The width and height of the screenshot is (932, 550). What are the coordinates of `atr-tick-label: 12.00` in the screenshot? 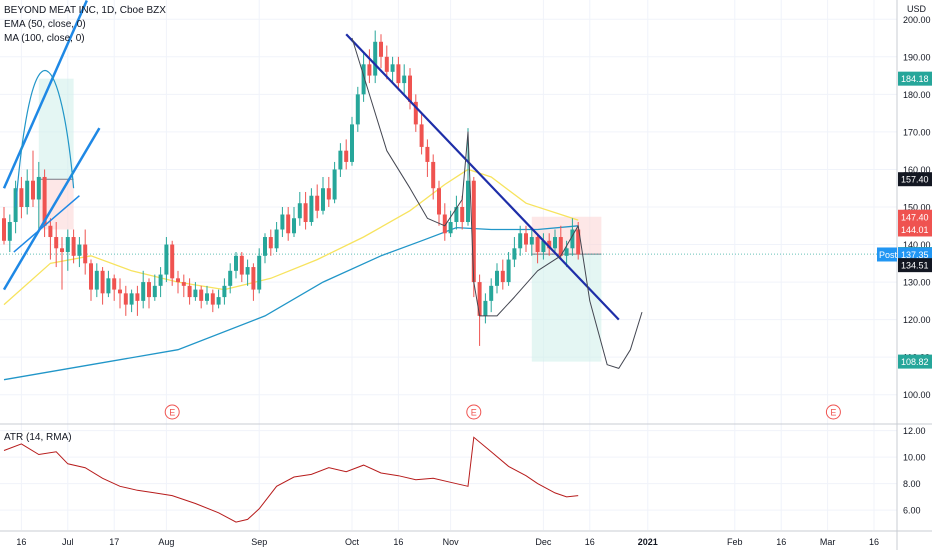 It's located at (914, 431).